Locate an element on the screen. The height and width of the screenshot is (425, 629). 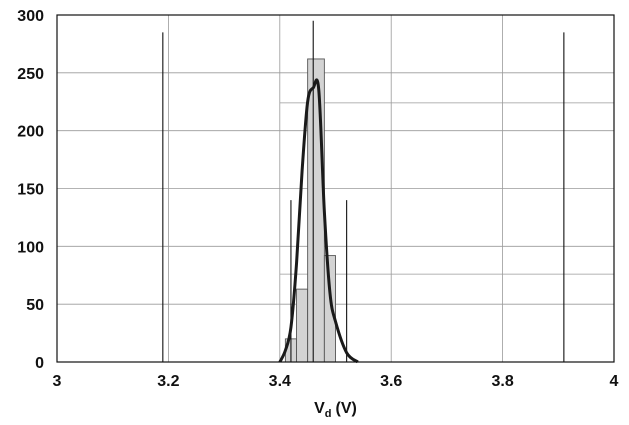
y-tick-label: 200 is located at coordinates (30, 132).